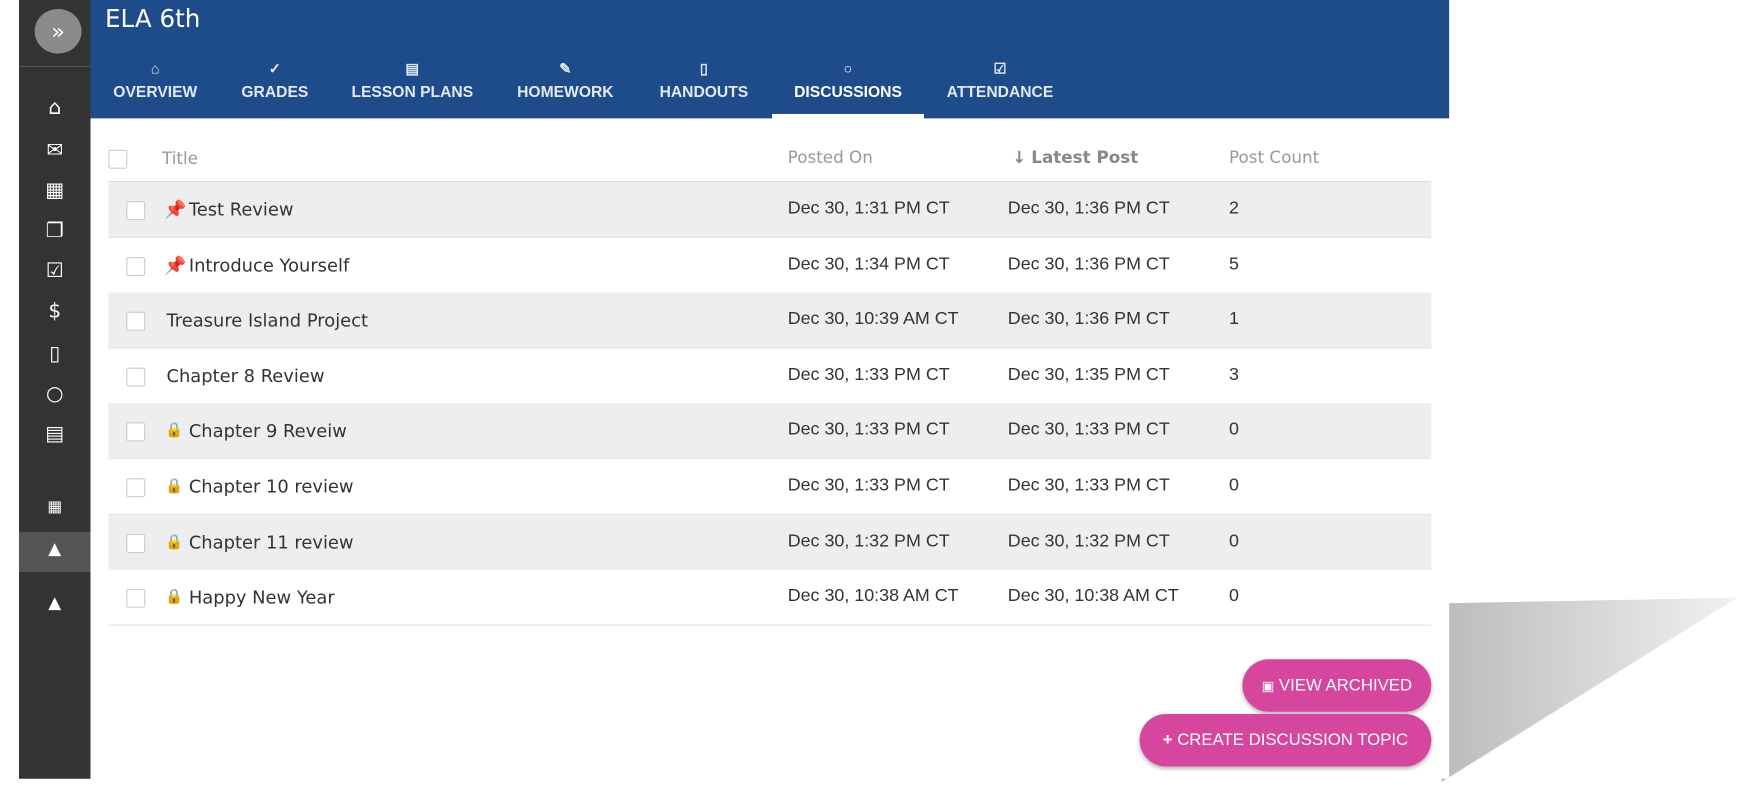  I want to click on nav-tab: ▯ HANDOUTS, so click(704, 87).